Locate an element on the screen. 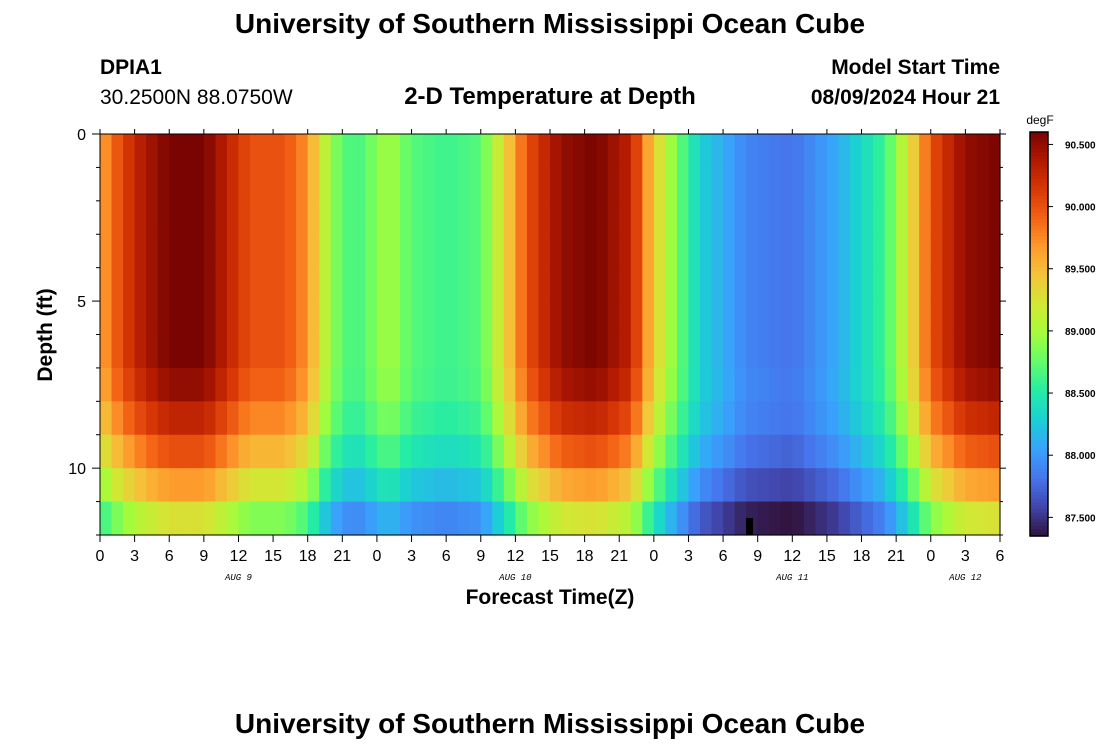 This screenshot has height=750, width=1100. x-tick-label: 3 is located at coordinates (134, 556).